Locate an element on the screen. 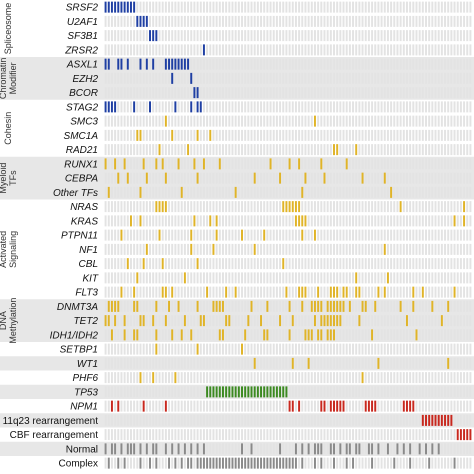  empty-cell-r22-c53 is located at coordinates (273, 321).